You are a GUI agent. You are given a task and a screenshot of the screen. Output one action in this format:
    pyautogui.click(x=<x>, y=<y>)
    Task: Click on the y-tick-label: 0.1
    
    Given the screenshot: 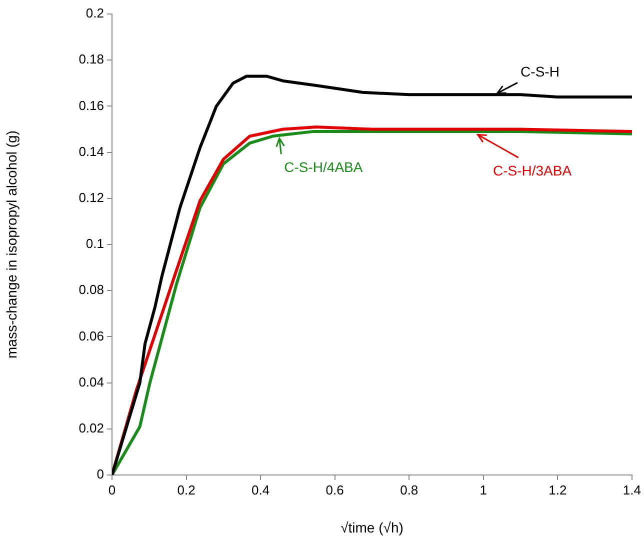 What is the action you would take?
    pyautogui.click(x=95, y=244)
    